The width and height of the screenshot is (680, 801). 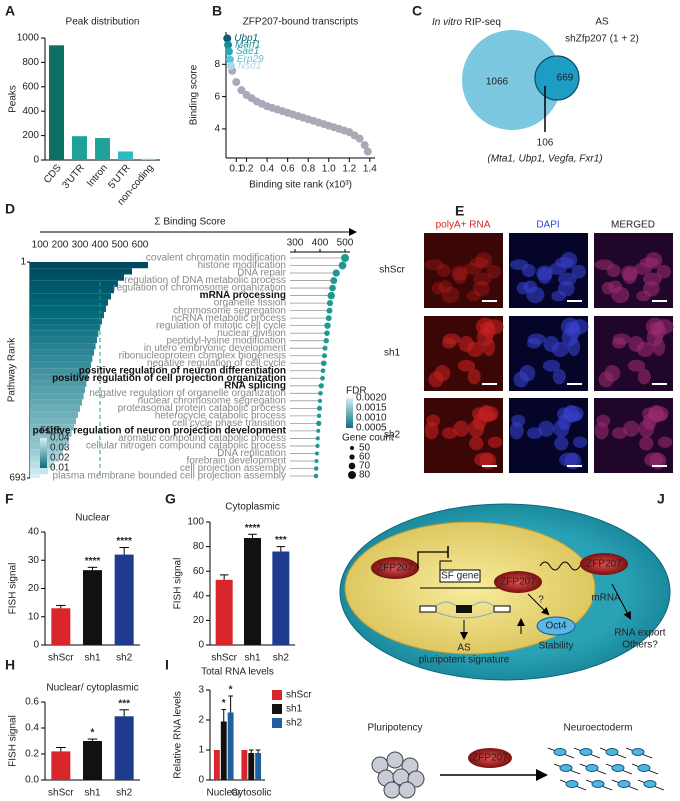 I want to click on y-axis-label: Relative RNA levels, so click(x=178, y=735).